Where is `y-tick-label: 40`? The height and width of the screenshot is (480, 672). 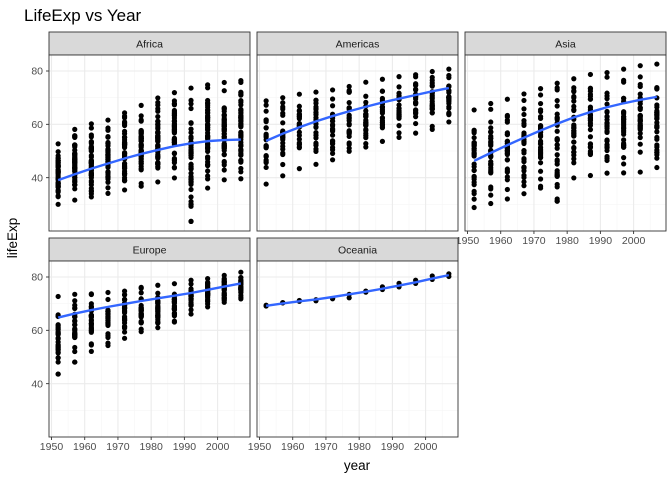
y-tick-label: 40 is located at coordinates (37, 384).